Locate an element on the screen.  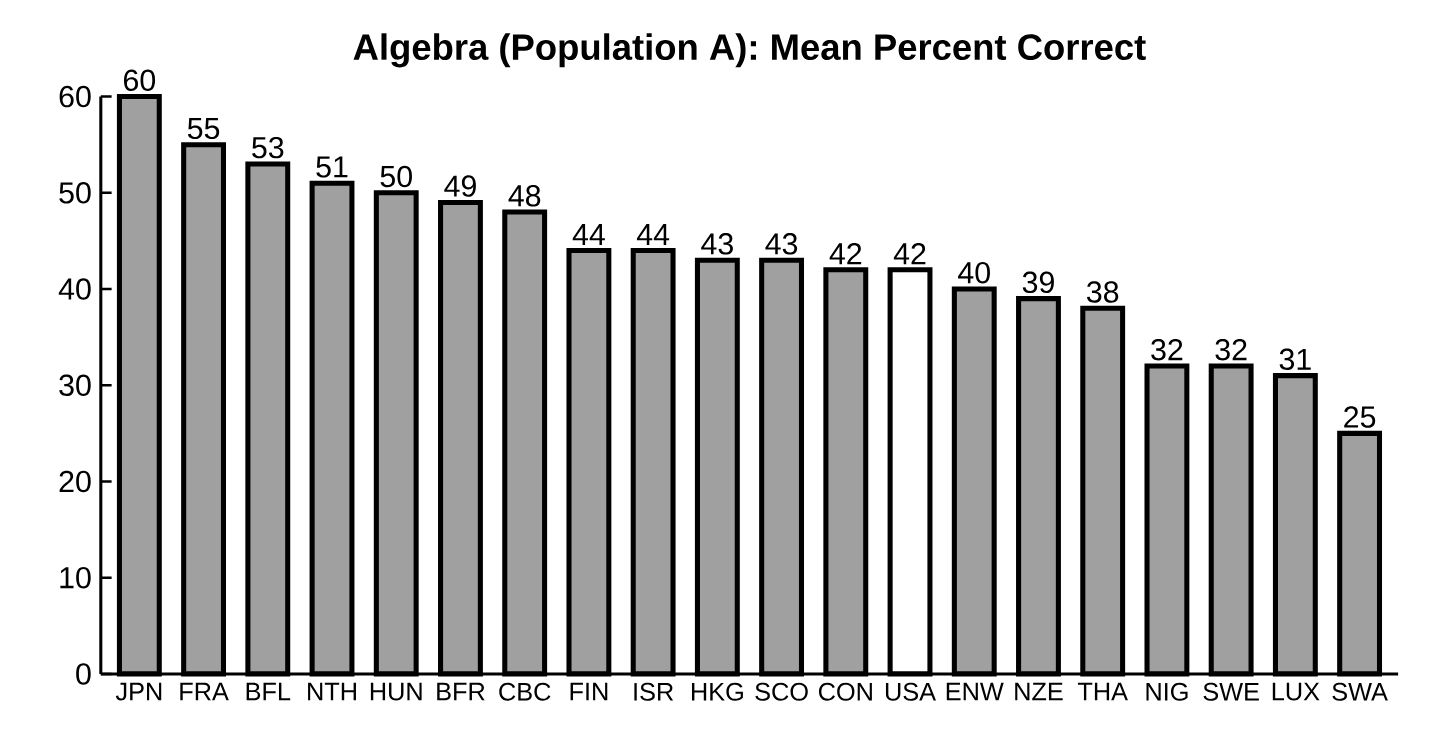
data-label: 25 is located at coordinates (1360, 417).